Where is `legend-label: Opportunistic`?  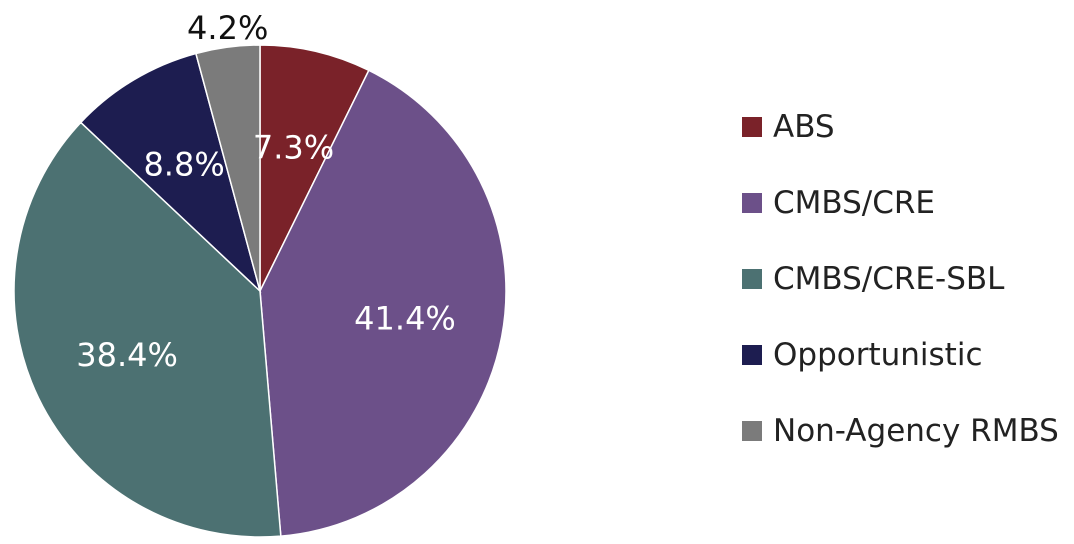
legend-label: Opportunistic is located at coordinates (878, 355).